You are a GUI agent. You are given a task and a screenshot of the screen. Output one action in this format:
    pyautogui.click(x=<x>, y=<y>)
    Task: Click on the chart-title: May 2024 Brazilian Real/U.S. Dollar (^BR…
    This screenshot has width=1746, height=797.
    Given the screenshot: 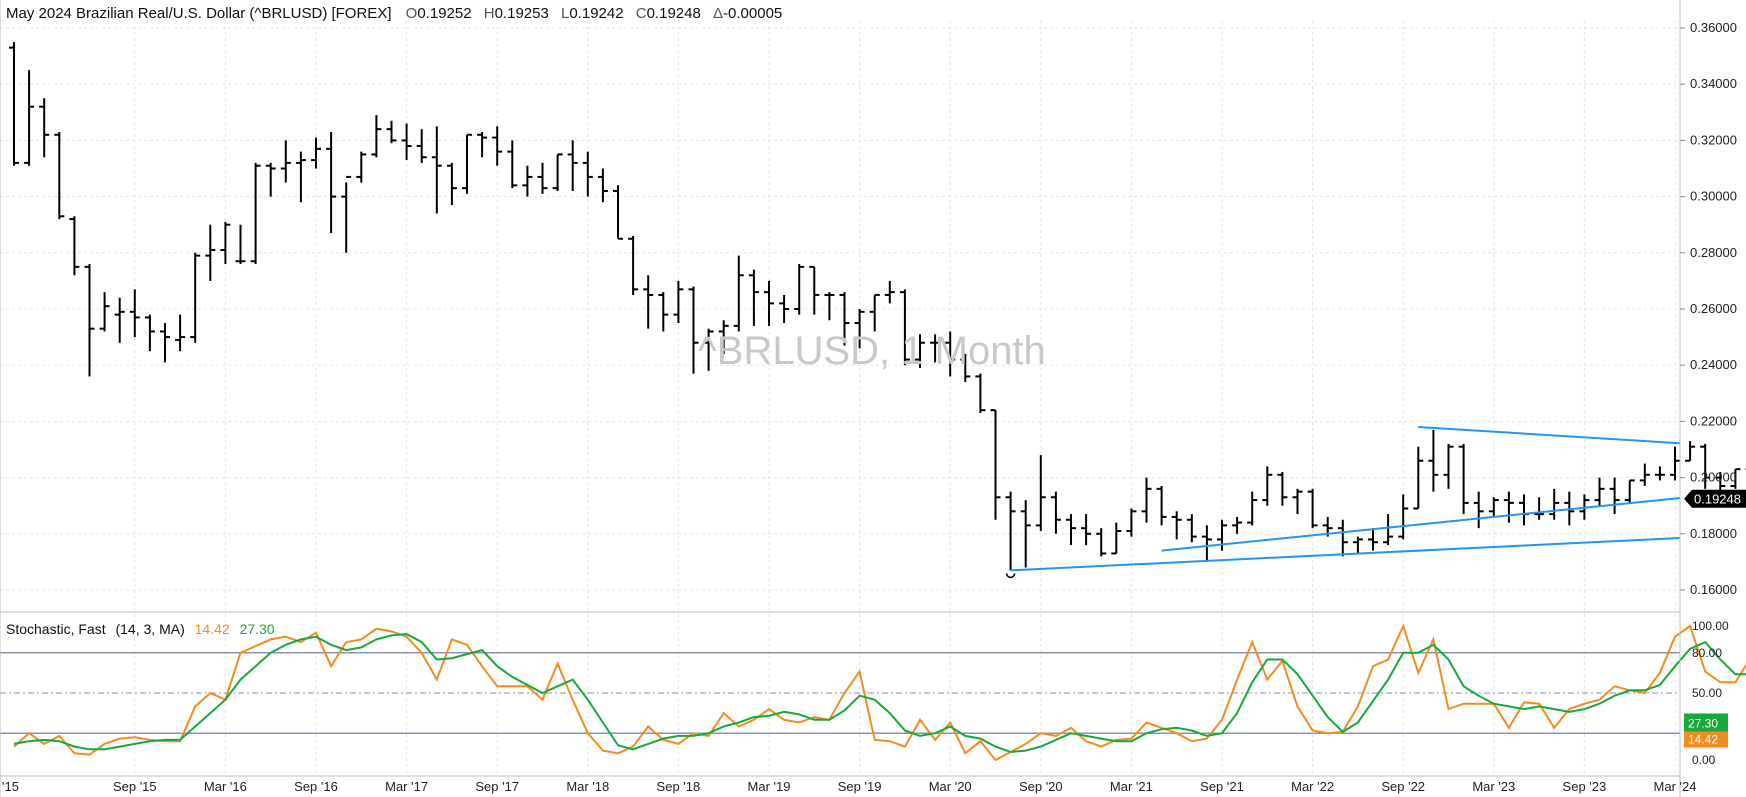 What is the action you would take?
    pyautogui.click(x=199, y=13)
    